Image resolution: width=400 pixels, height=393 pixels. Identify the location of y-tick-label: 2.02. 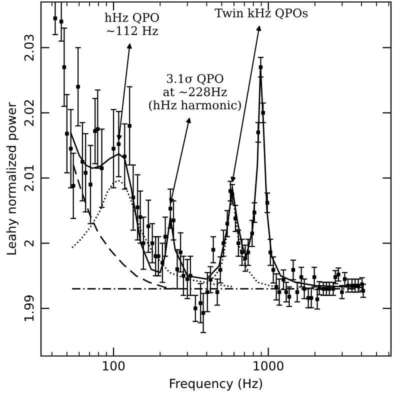
(29, 113).